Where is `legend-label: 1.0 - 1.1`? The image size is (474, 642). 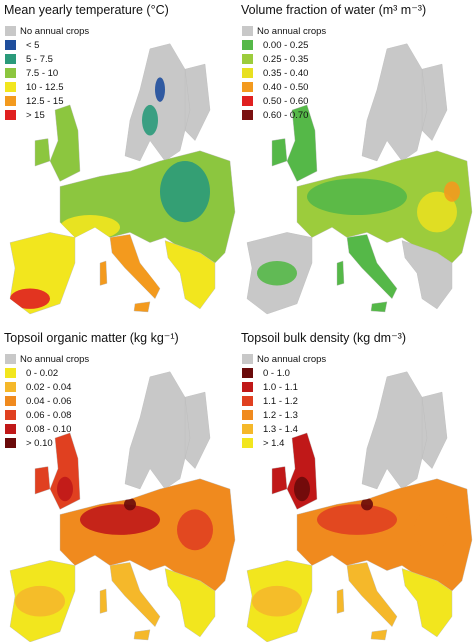 legend-label: 1.0 - 1.1 is located at coordinates (280, 387).